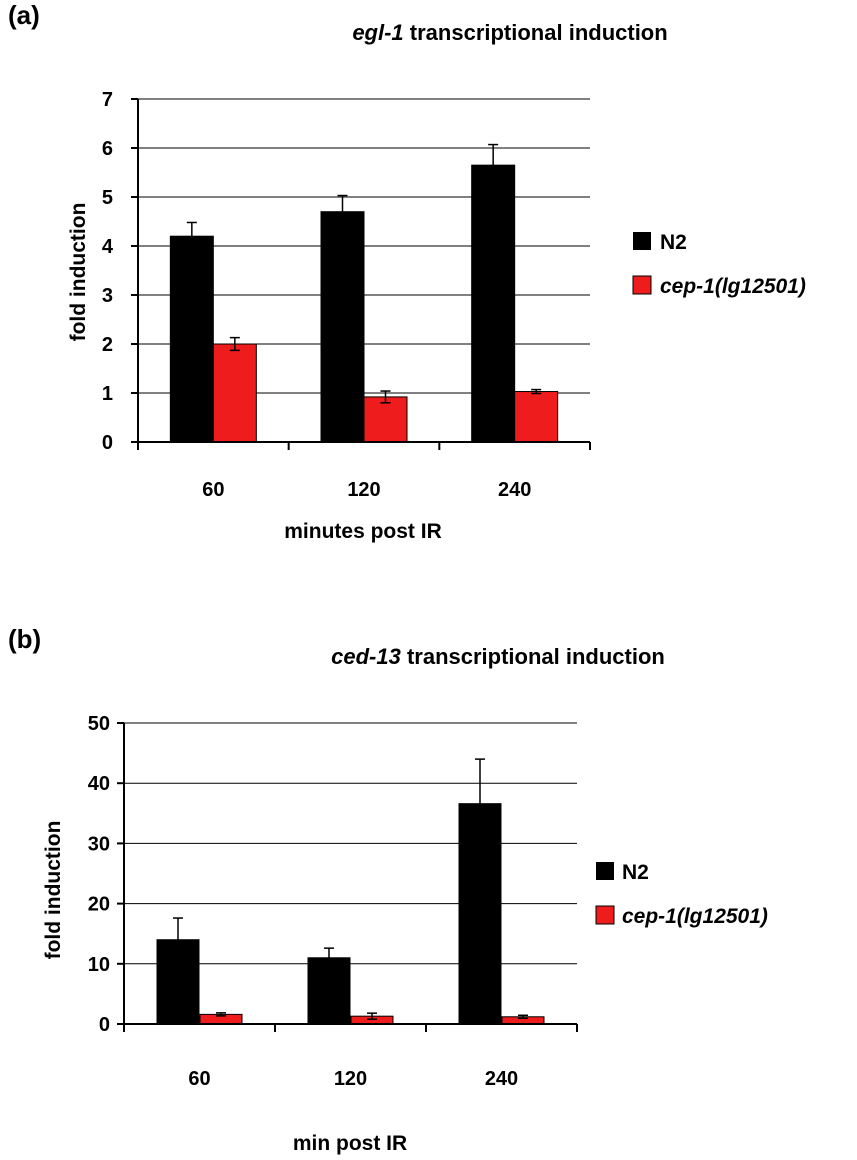 The height and width of the screenshot is (1160, 857). Describe the element at coordinates (99, 905) in the screenshot. I see `y-tick-label-b-2: 20` at that location.